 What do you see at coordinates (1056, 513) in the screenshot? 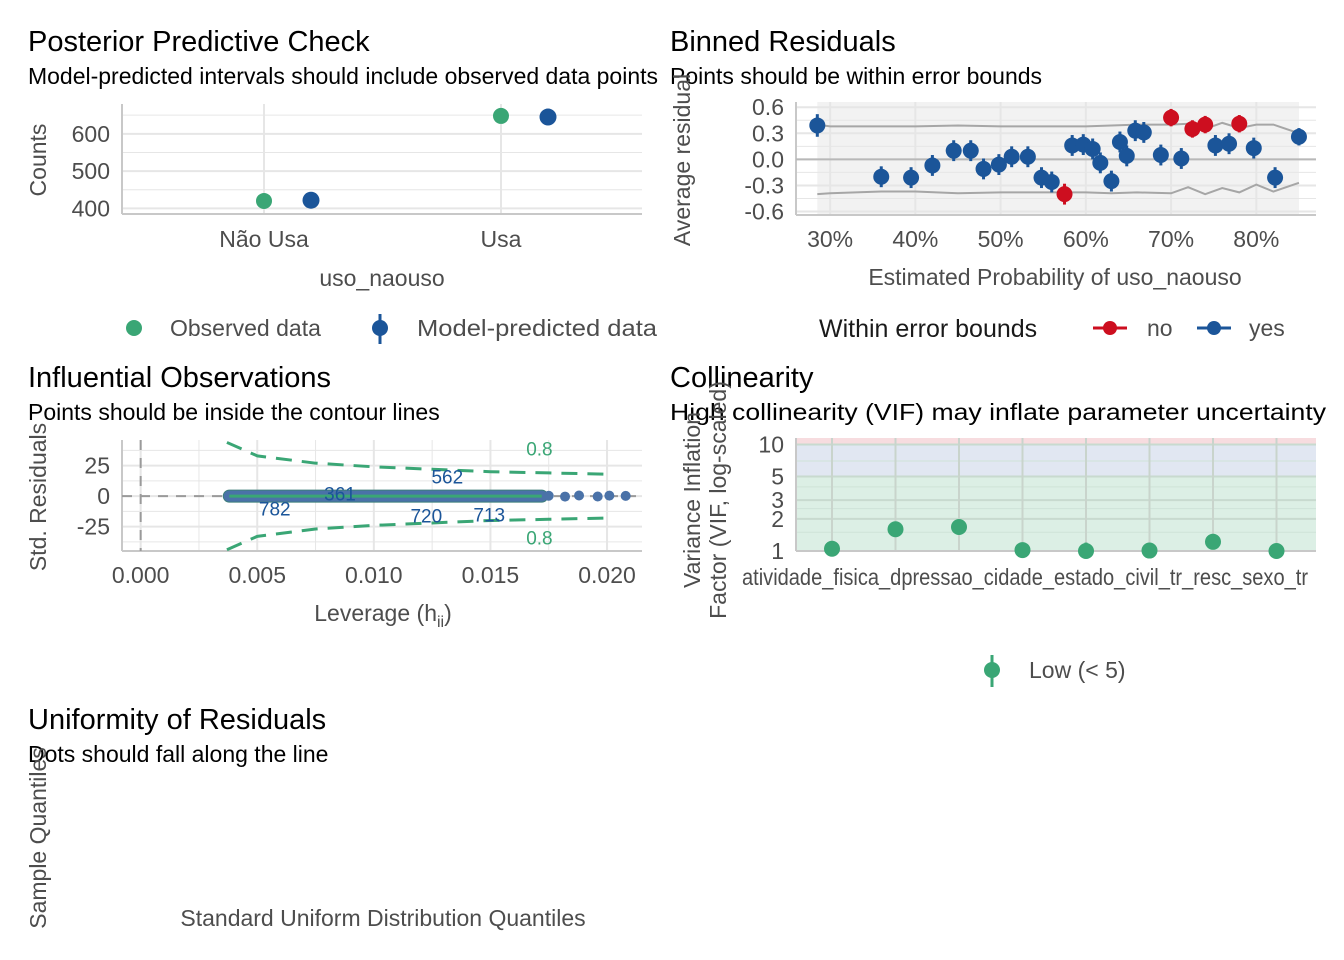
I see `collinearity-low-band` at bounding box center [1056, 513].